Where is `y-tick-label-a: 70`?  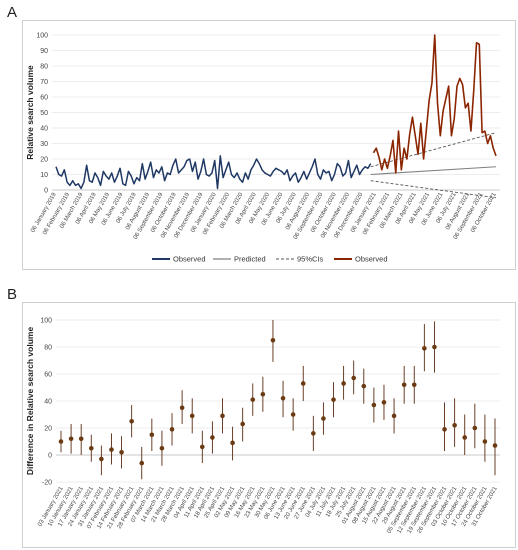 y-tick-label-a: 70 is located at coordinates (44, 82).